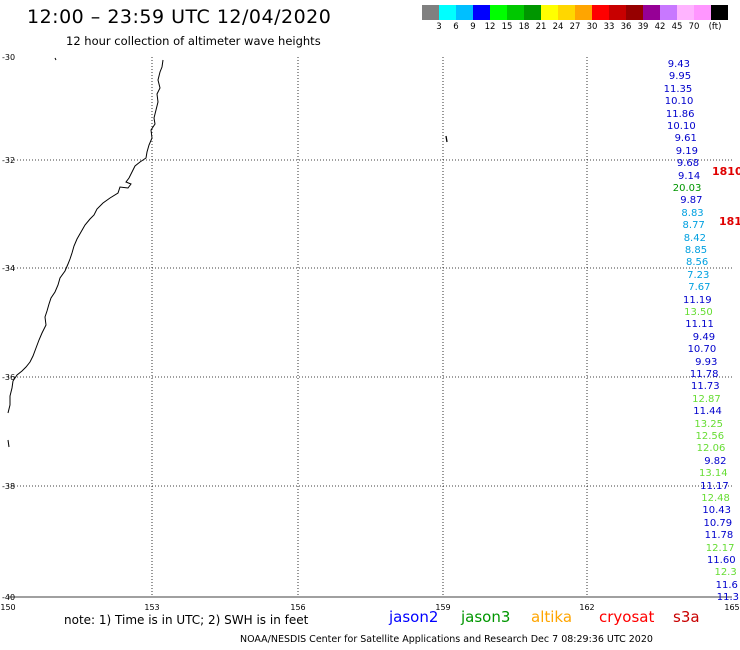 This screenshot has width=740, height=650. I want to click on longitude-tick-label: 153, so click(151, 606).